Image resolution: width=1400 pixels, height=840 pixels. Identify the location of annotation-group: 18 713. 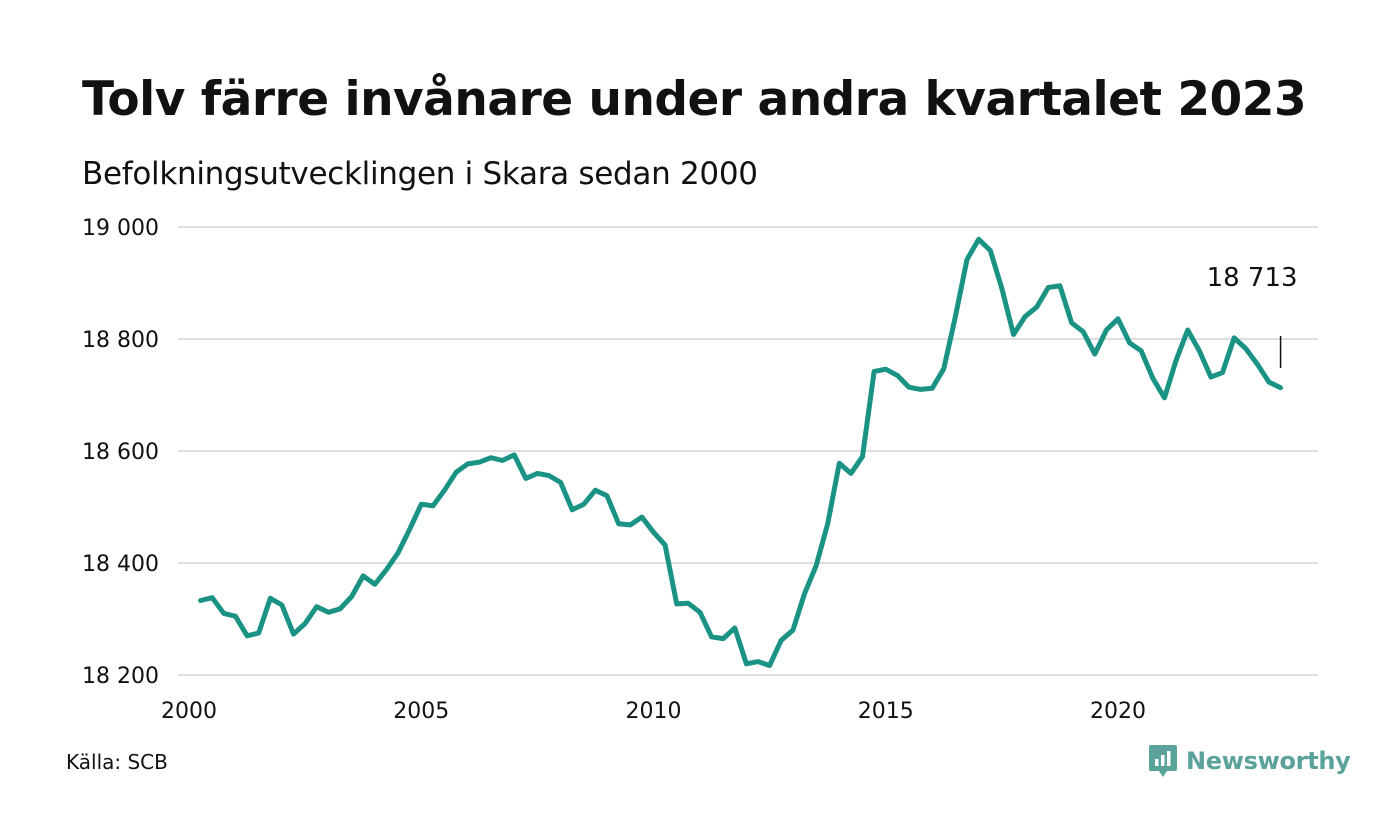
(1252, 315).